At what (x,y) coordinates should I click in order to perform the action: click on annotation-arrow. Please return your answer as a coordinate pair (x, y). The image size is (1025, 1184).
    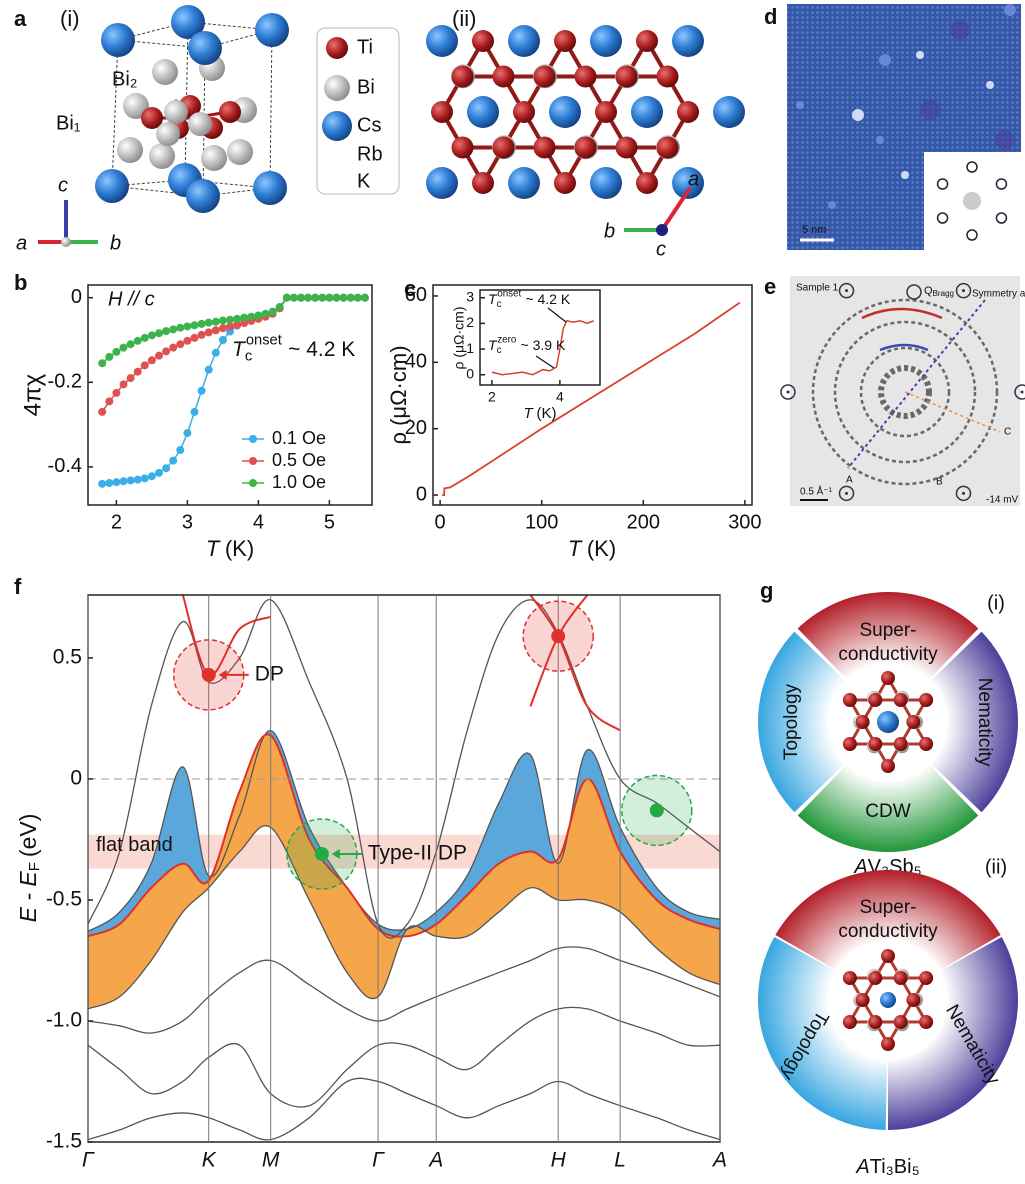
    Looking at the image, I should click on (545, 362).